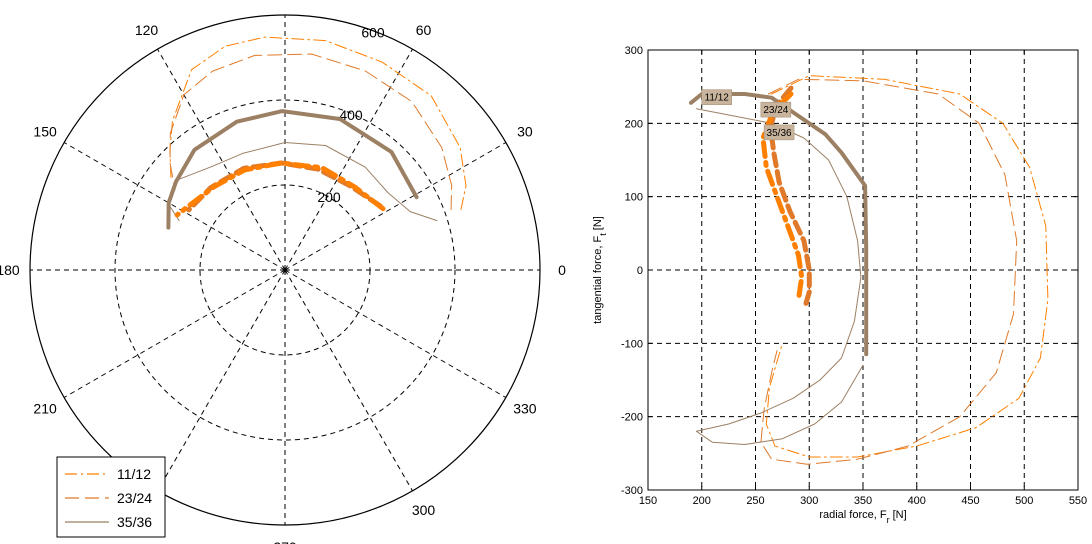  I want to click on radius-tick-label: 200, so click(329, 197).